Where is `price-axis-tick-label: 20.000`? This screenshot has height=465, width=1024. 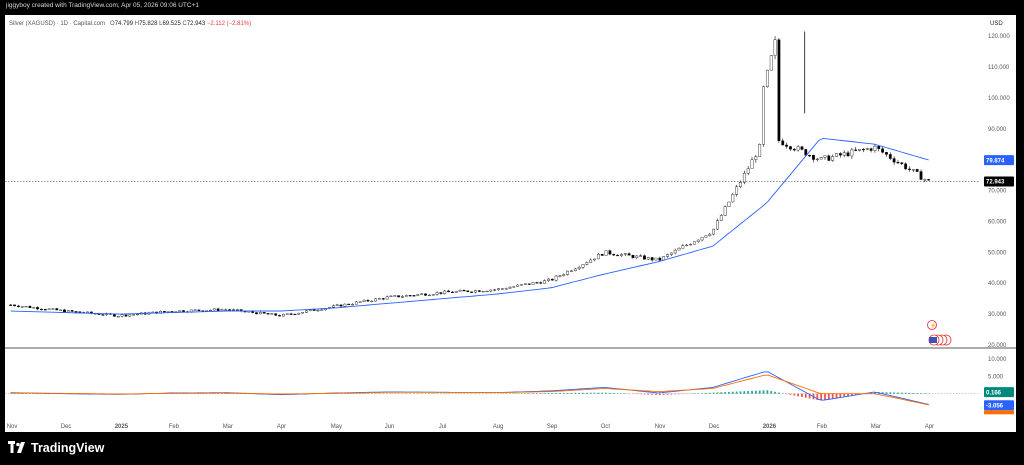 price-axis-tick-label: 20.000 is located at coordinates (997, 346).